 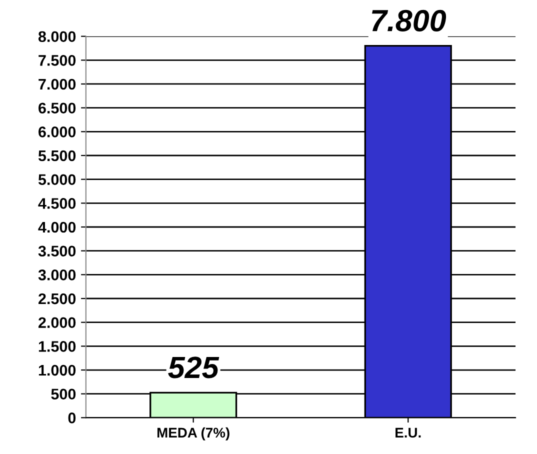 What do you see at coordinates (57, 227) in the screenshot?
I see `y-tick-label: 4.000` at bounding box center [57, 227].